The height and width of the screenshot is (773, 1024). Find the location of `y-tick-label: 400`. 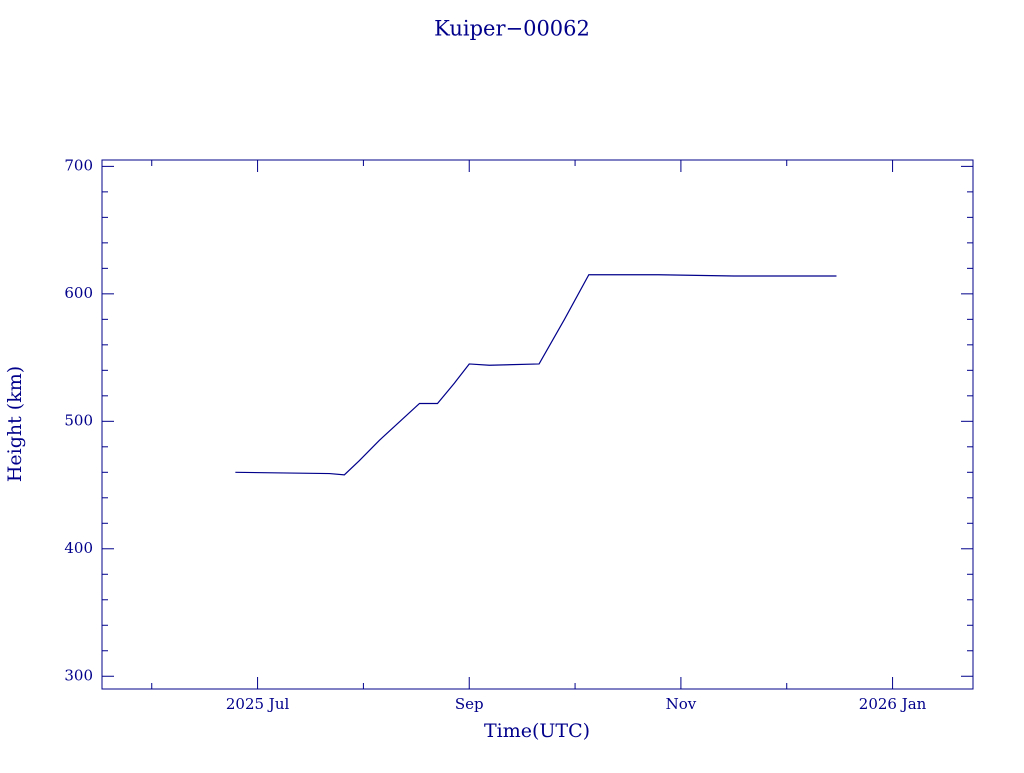

y-tick-label: 400 is located at coordinates (78, 548).